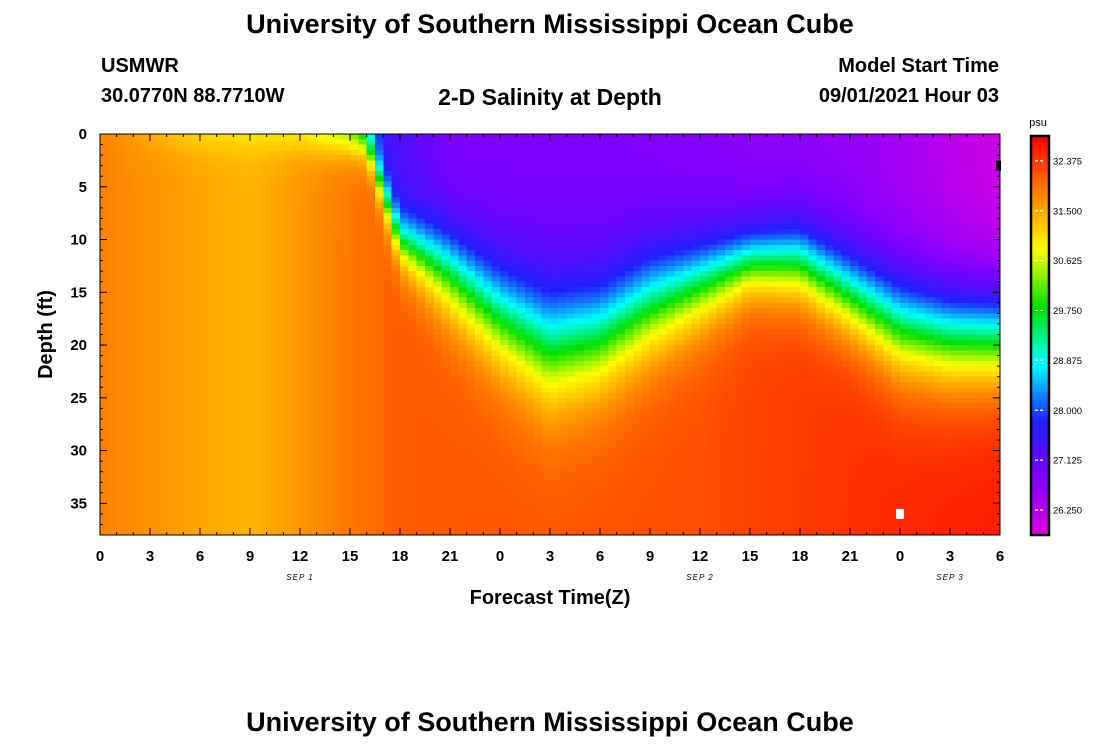  I want to click on y-tick-label: 35, so click(78, 503).